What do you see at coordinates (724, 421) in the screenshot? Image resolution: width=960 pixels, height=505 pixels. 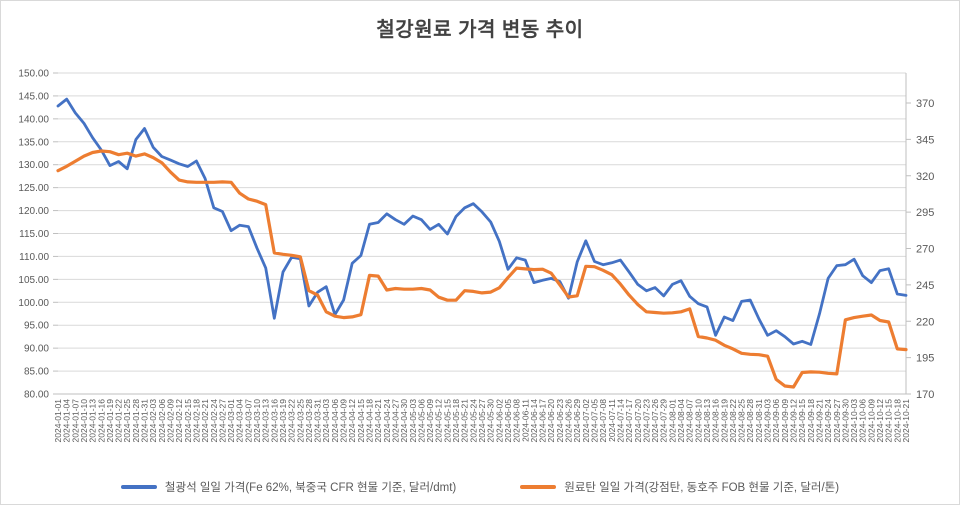 I see `x-axis-date-label: 2024-08-19` at bounding box center [724, 421].